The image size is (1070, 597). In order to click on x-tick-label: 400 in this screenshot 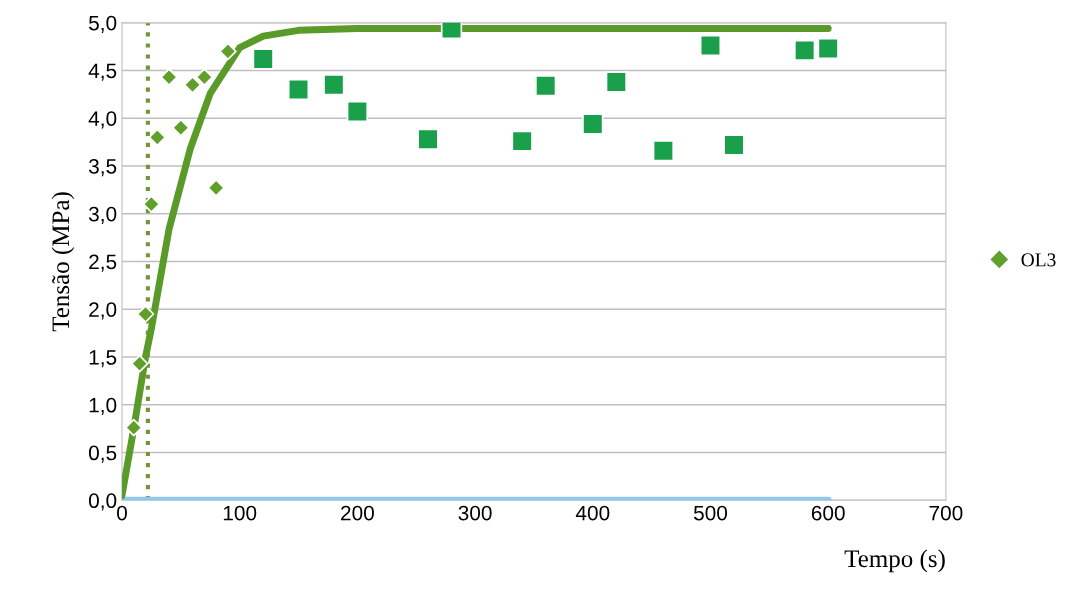, I will do `click(592, 513)`.